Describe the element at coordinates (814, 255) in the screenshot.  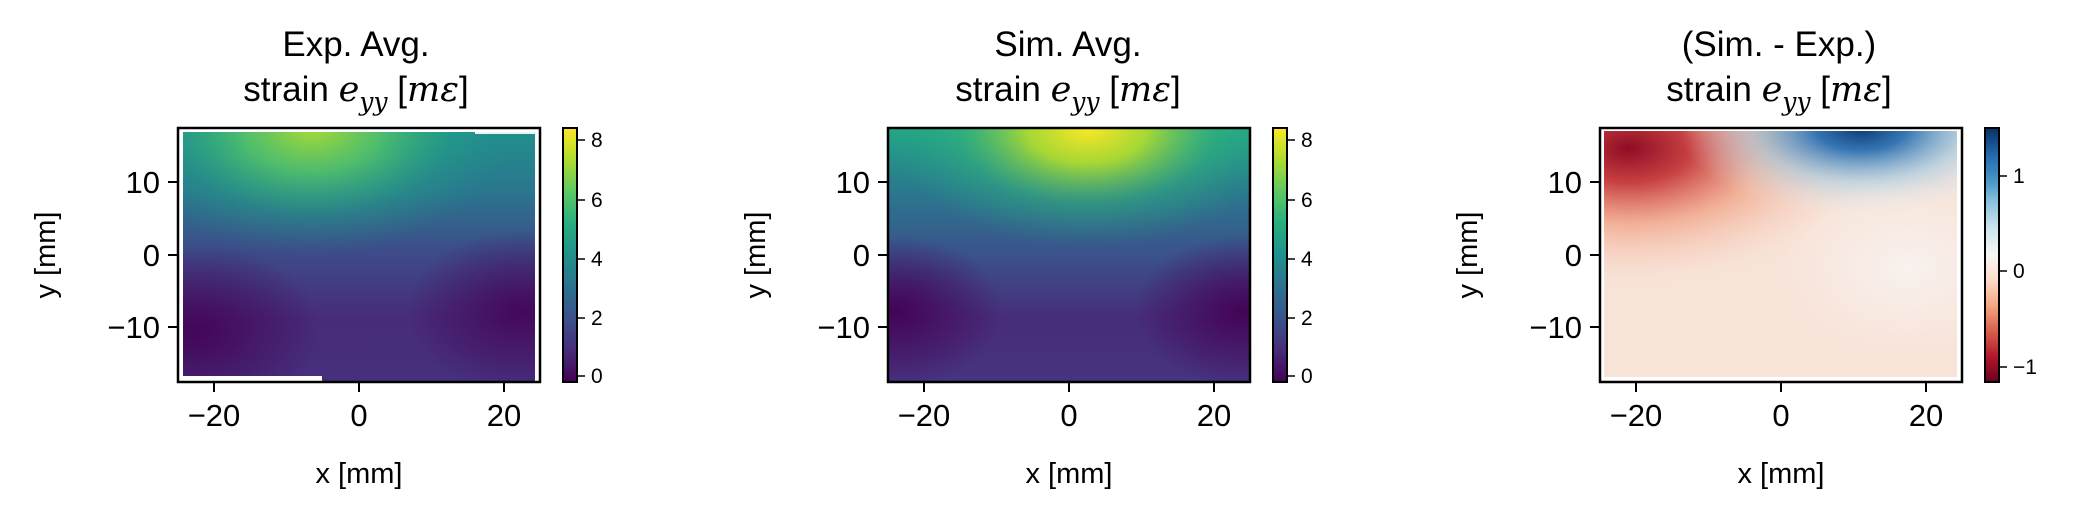
I see `panel-2-y-axis: −10 0 10 y [mm]` at that location.